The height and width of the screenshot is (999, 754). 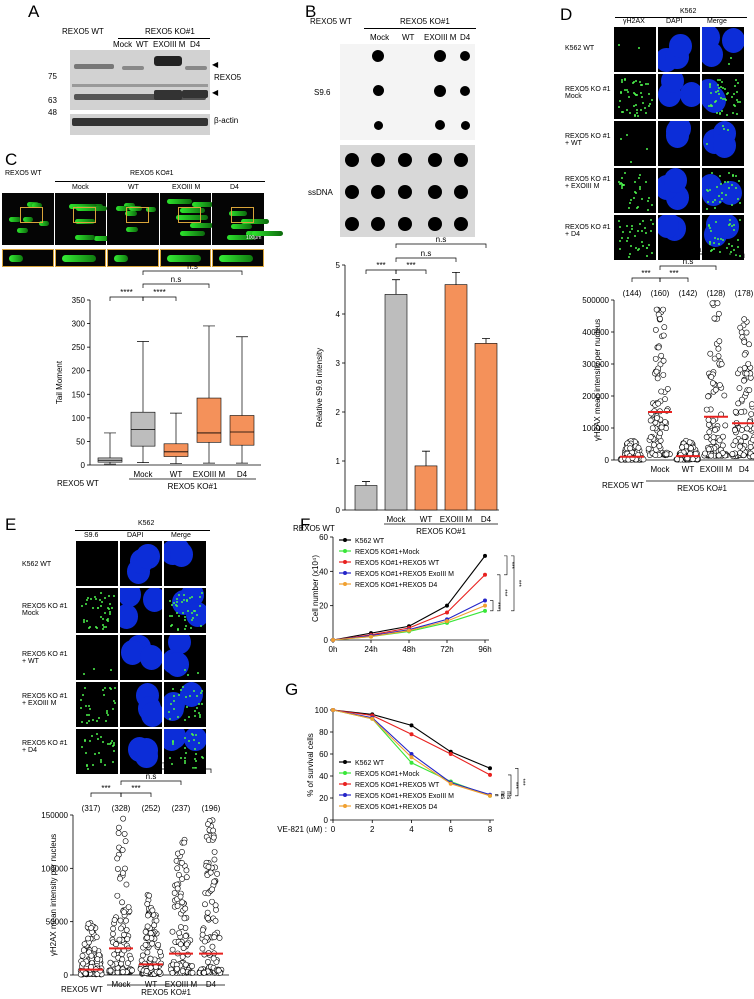 I want to click on comet, so click(x=28, y=220).